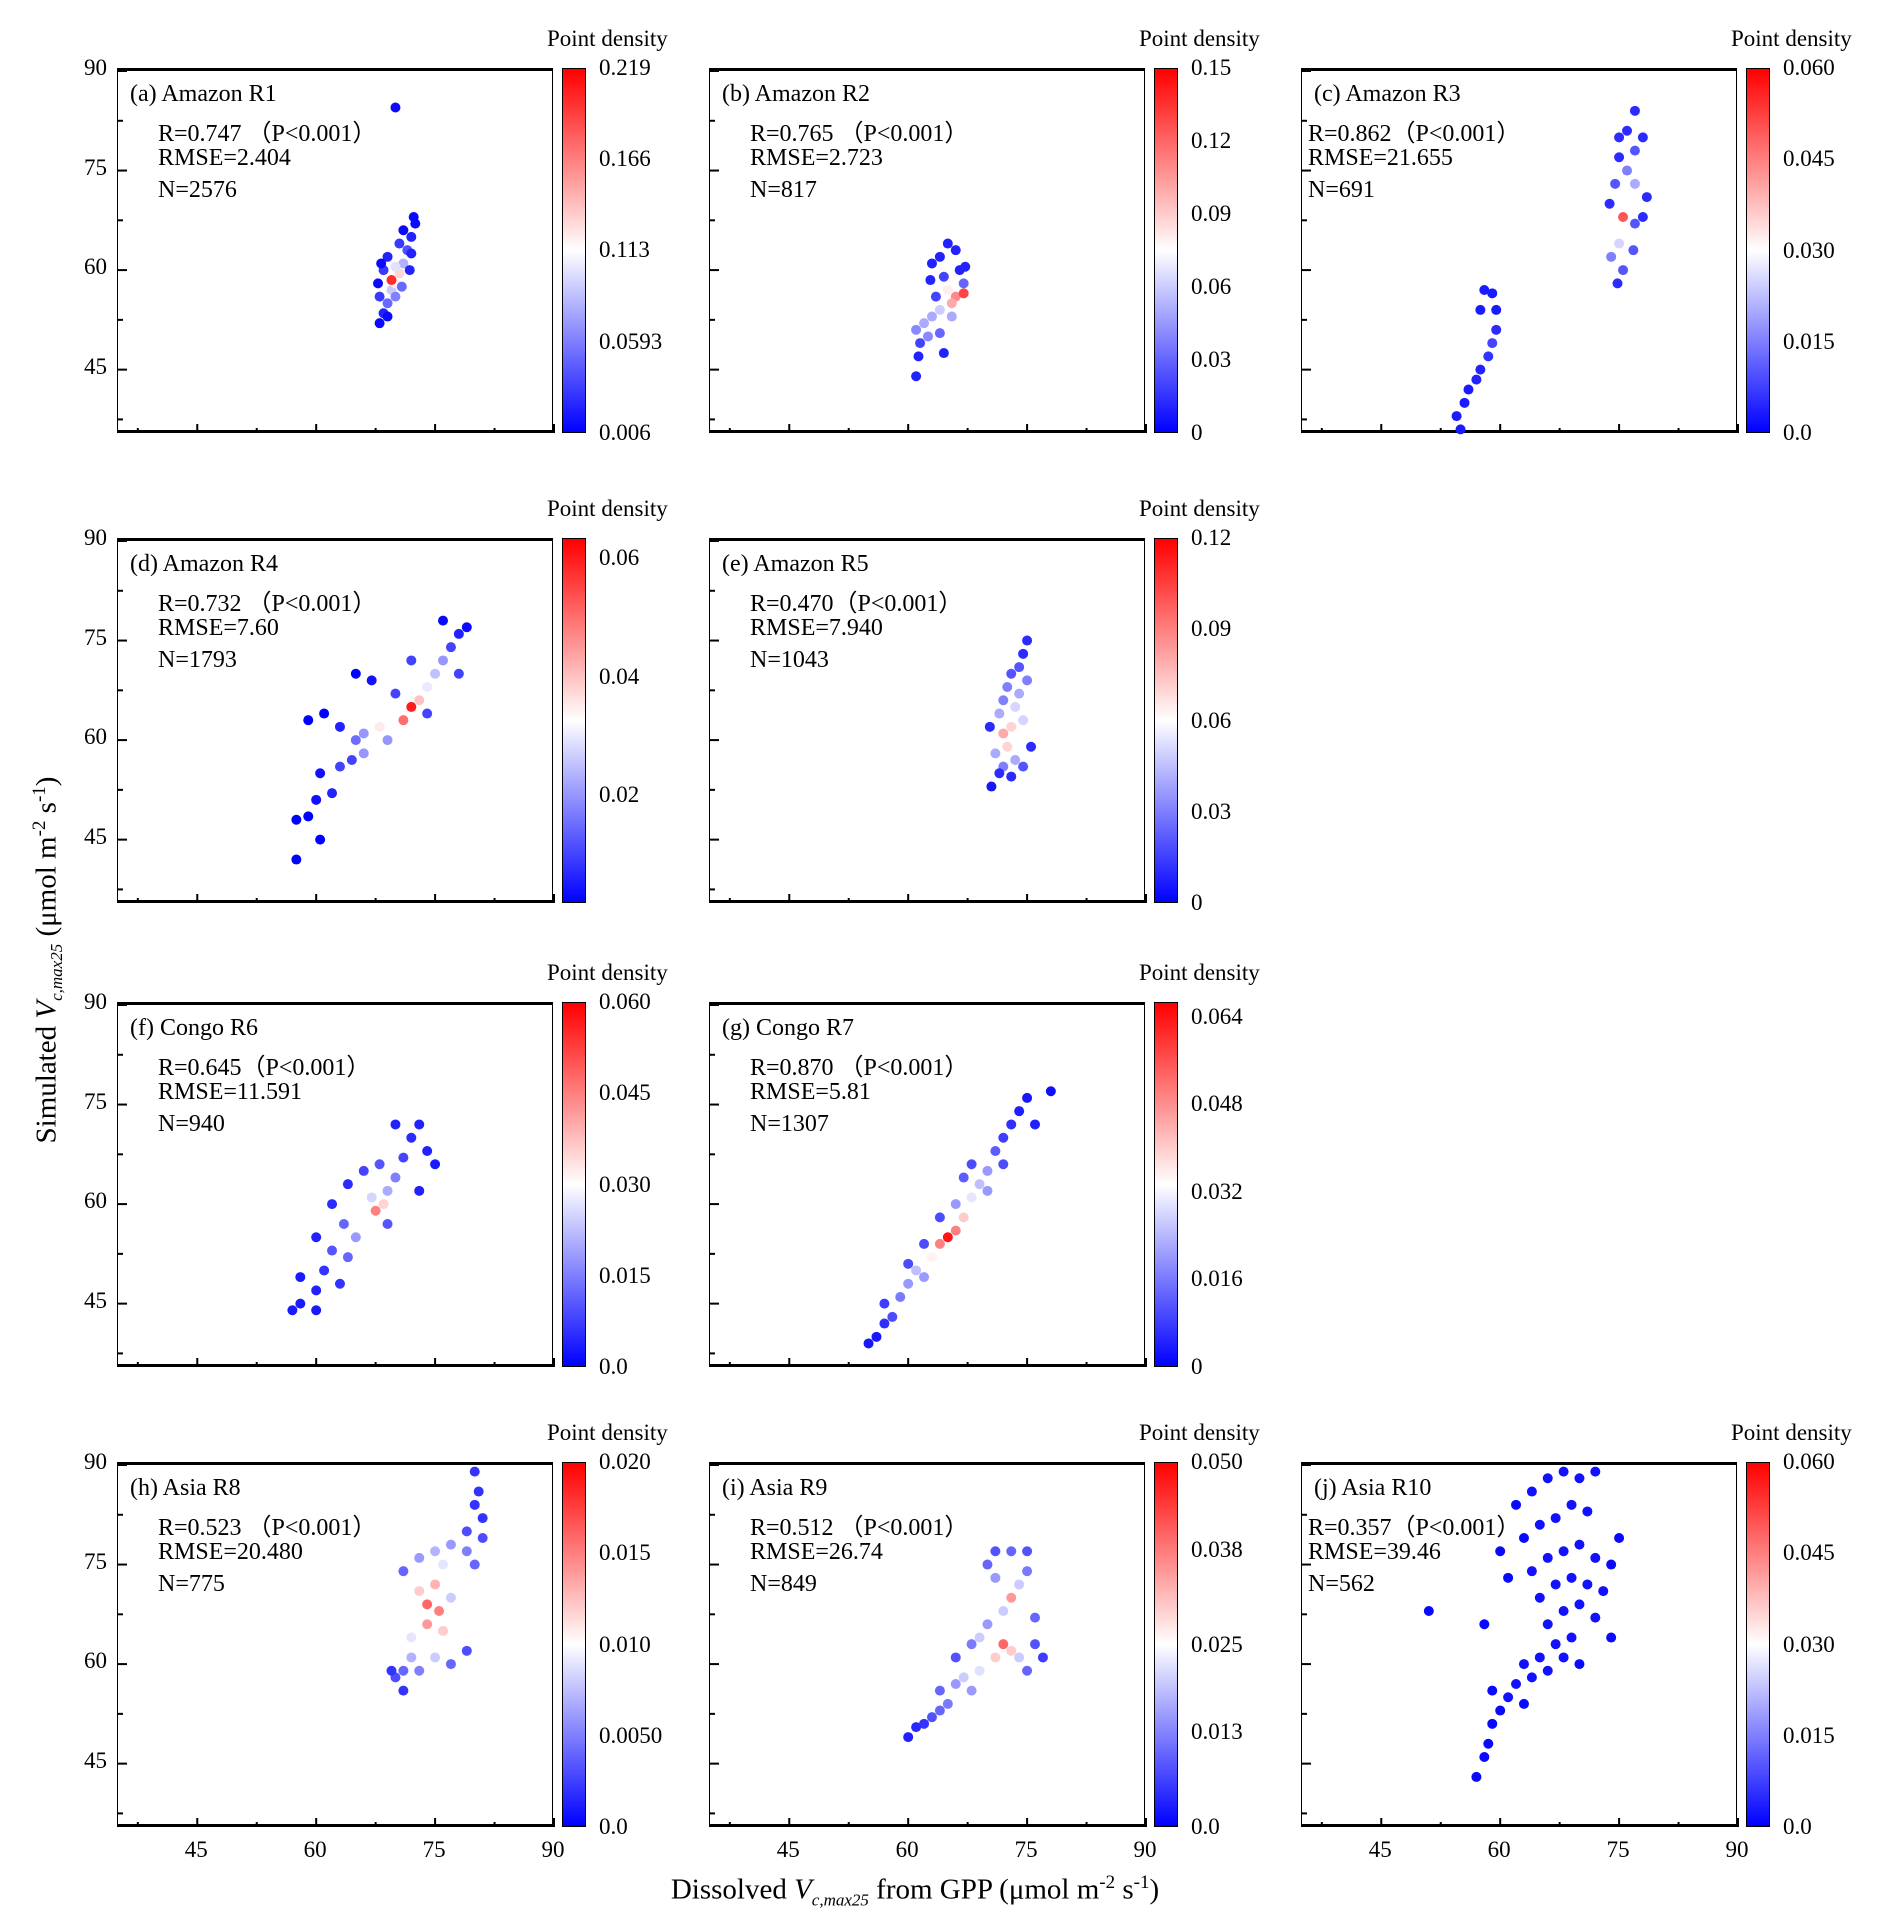 The width and height of the screenshot is (1892, 1930). I want to click on stat-rmse: RMSE=11.591, so click(230, 1092).